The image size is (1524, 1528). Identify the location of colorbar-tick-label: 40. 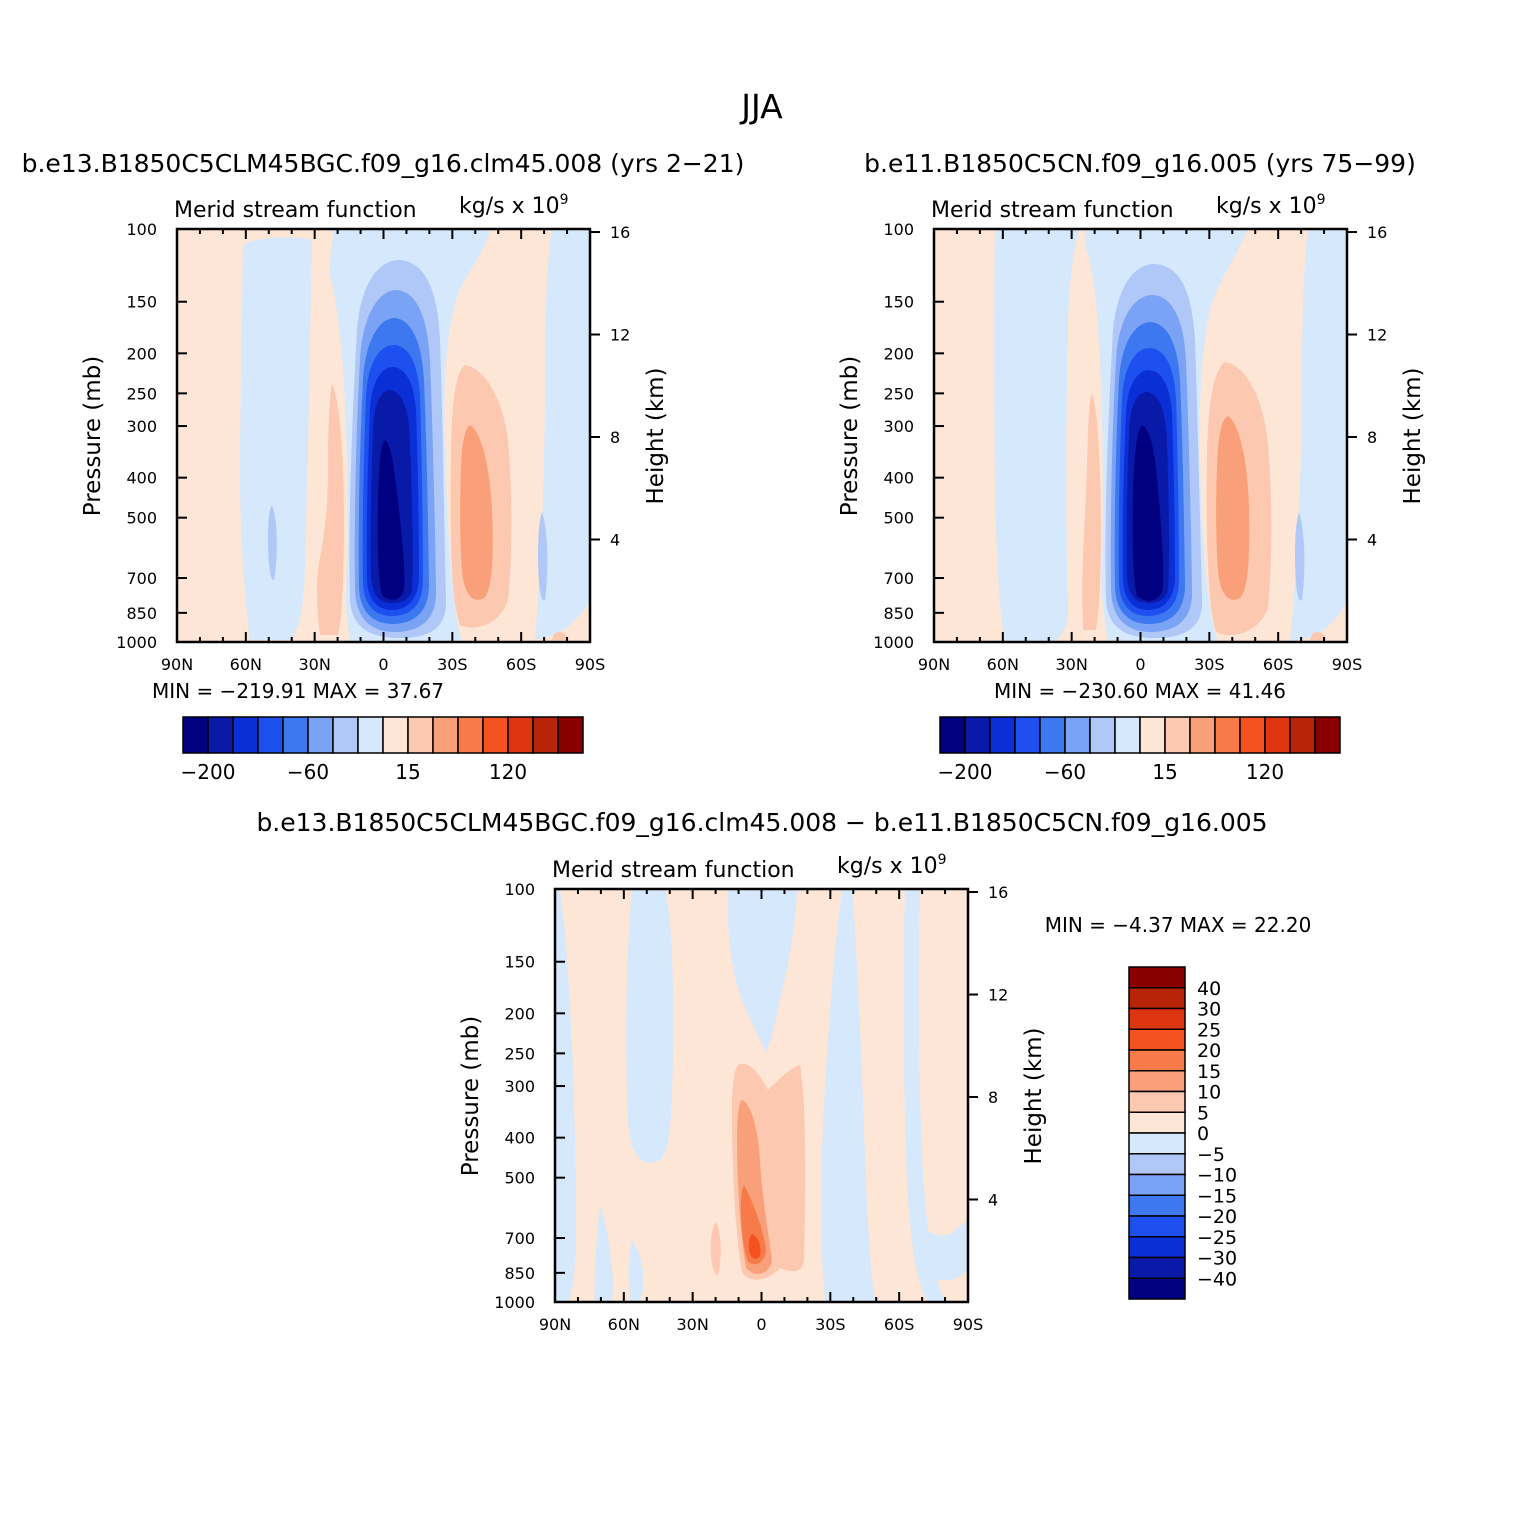
(1209, 989).